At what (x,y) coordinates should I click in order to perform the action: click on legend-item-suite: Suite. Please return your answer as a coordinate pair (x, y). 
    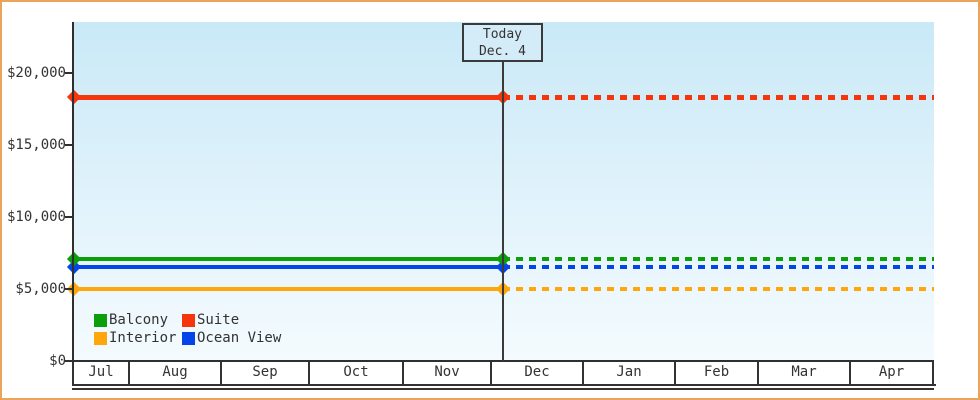
    Looking at the image, I should click on (231, 320).